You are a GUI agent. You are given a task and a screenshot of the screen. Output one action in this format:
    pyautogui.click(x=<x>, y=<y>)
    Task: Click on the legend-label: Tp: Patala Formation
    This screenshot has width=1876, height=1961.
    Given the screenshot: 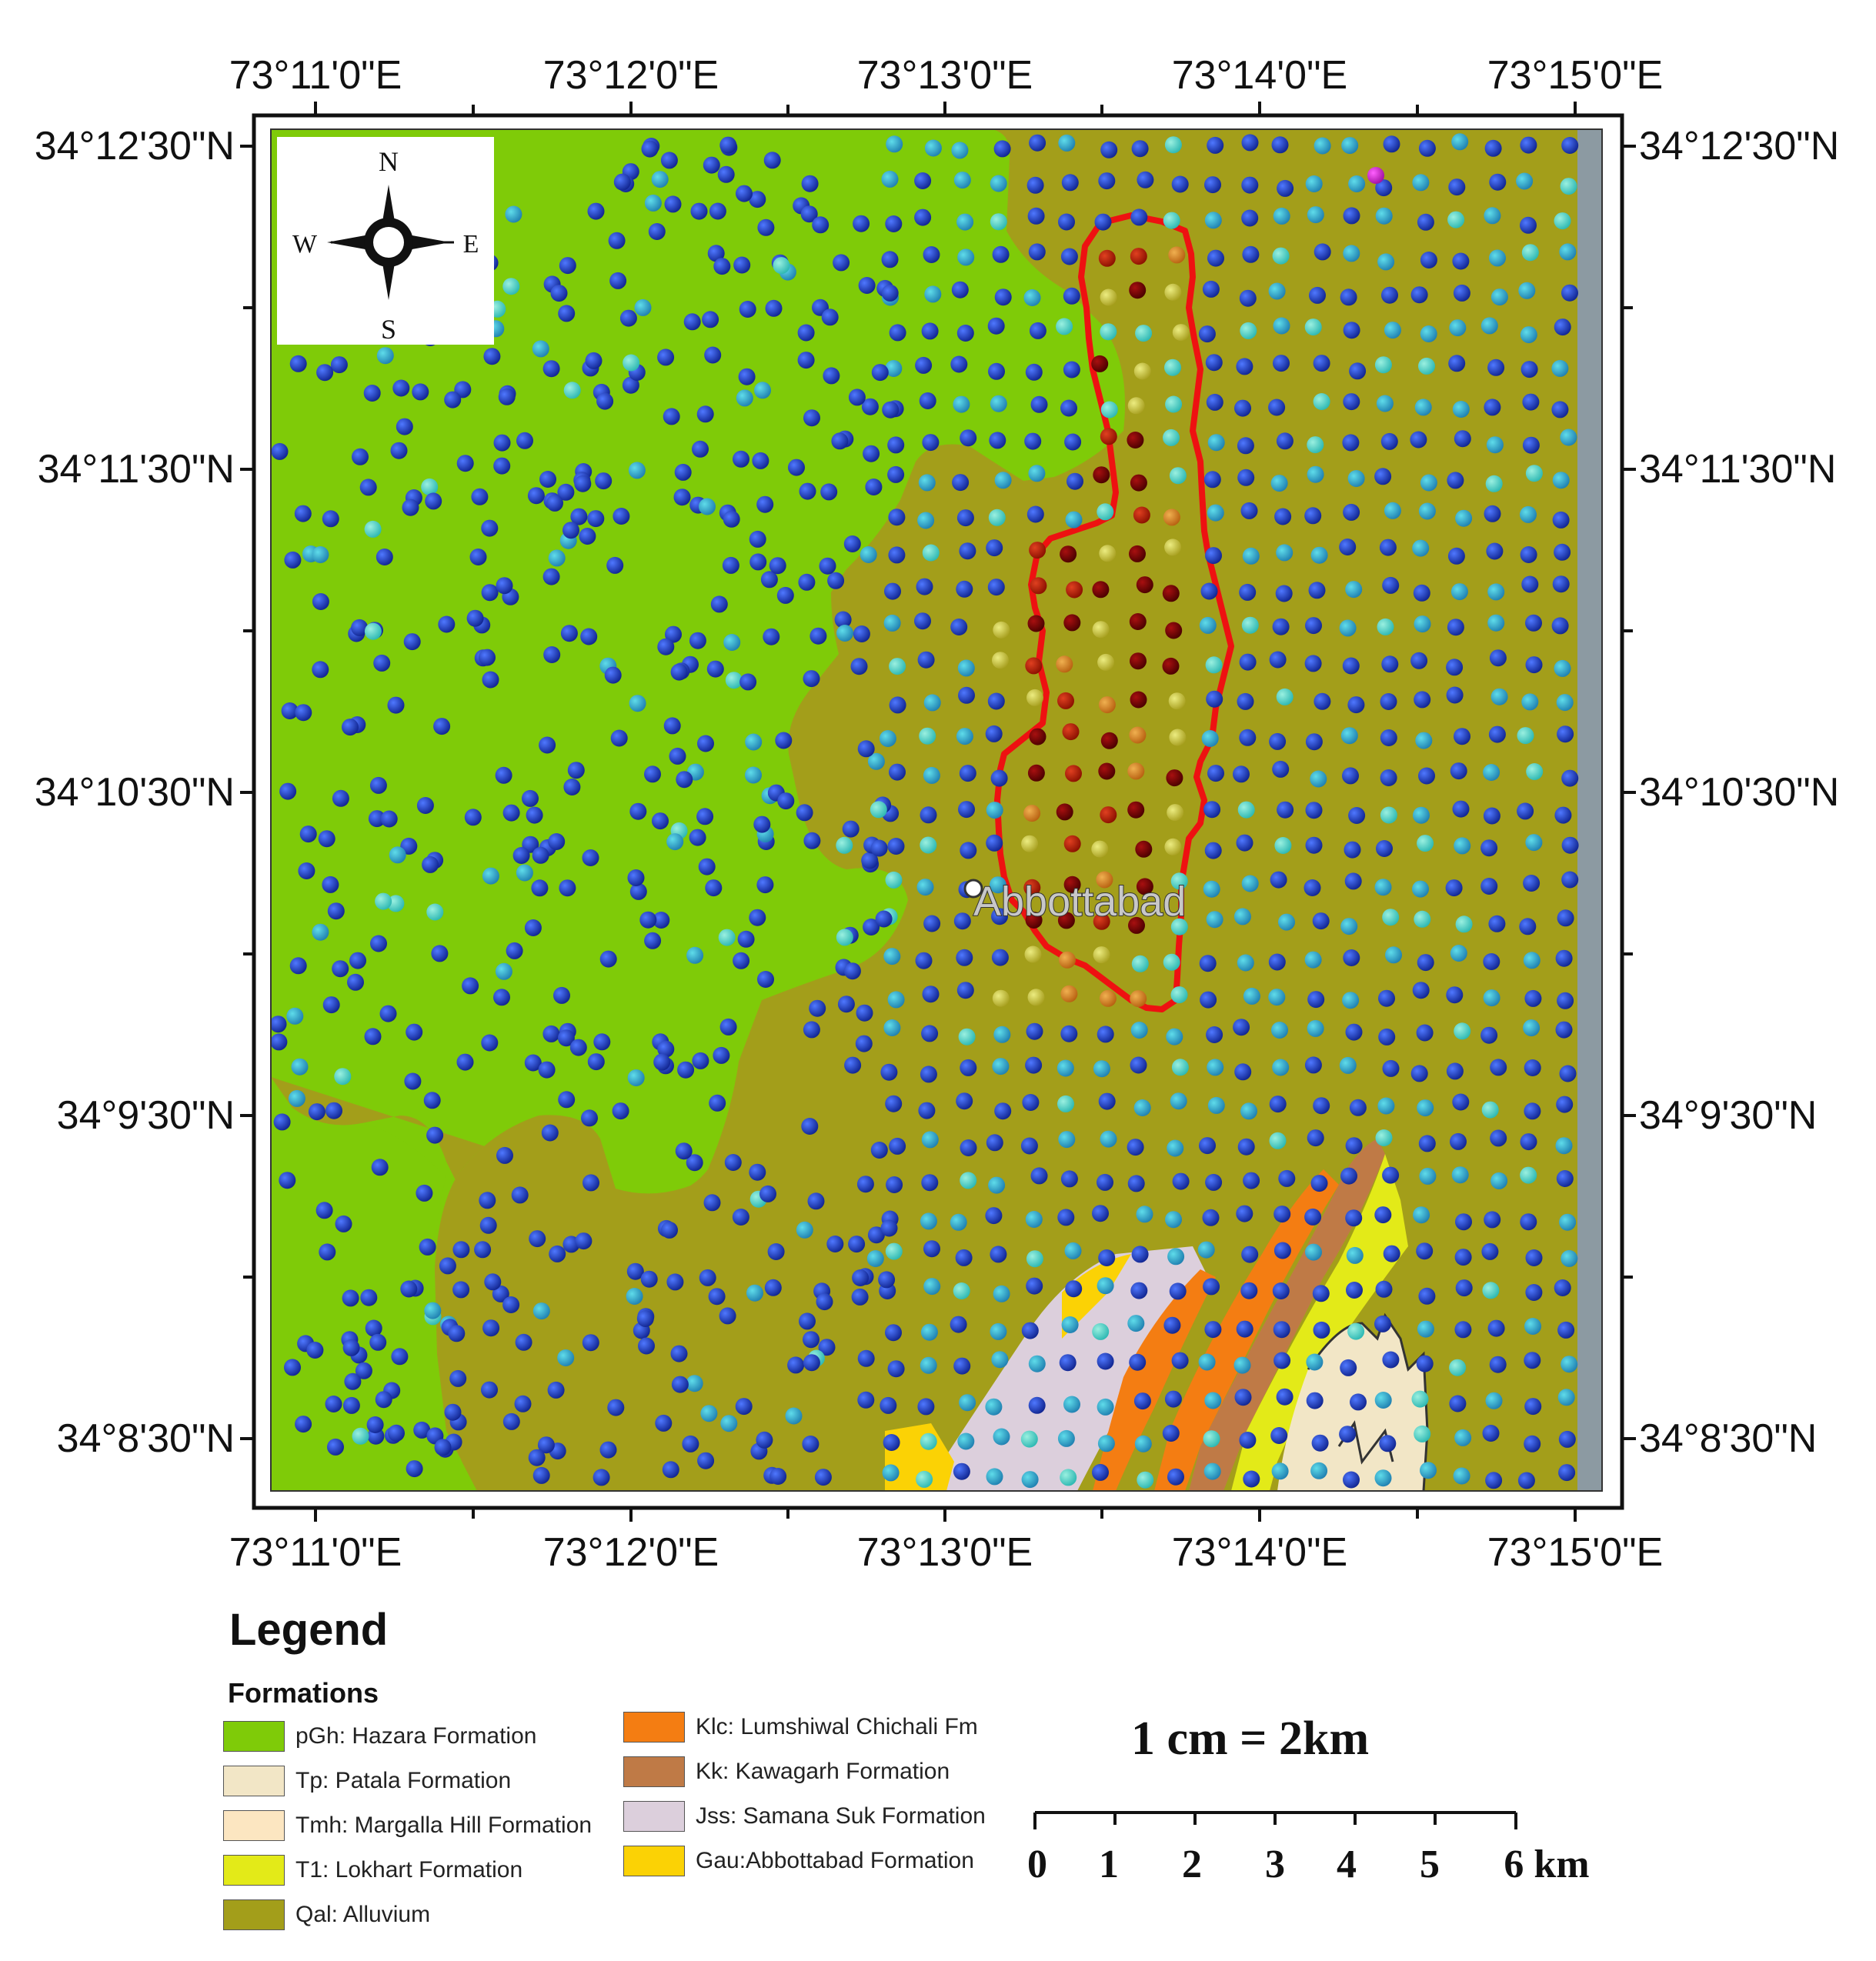 What is the action you would take?
    pyautogui.click(x=404, y=1780)
    